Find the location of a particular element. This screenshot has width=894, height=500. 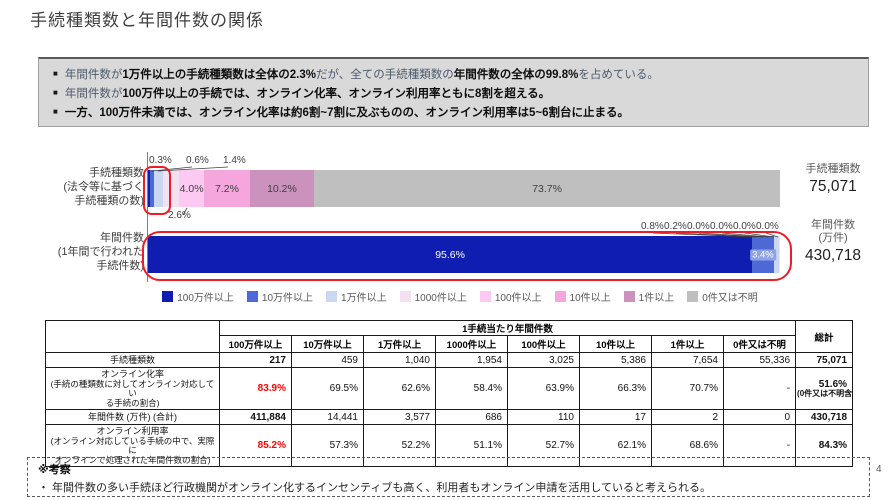

row-label-sub: (手続の種類数に対してオンライン対応してい is located at coordinates (132, 388).